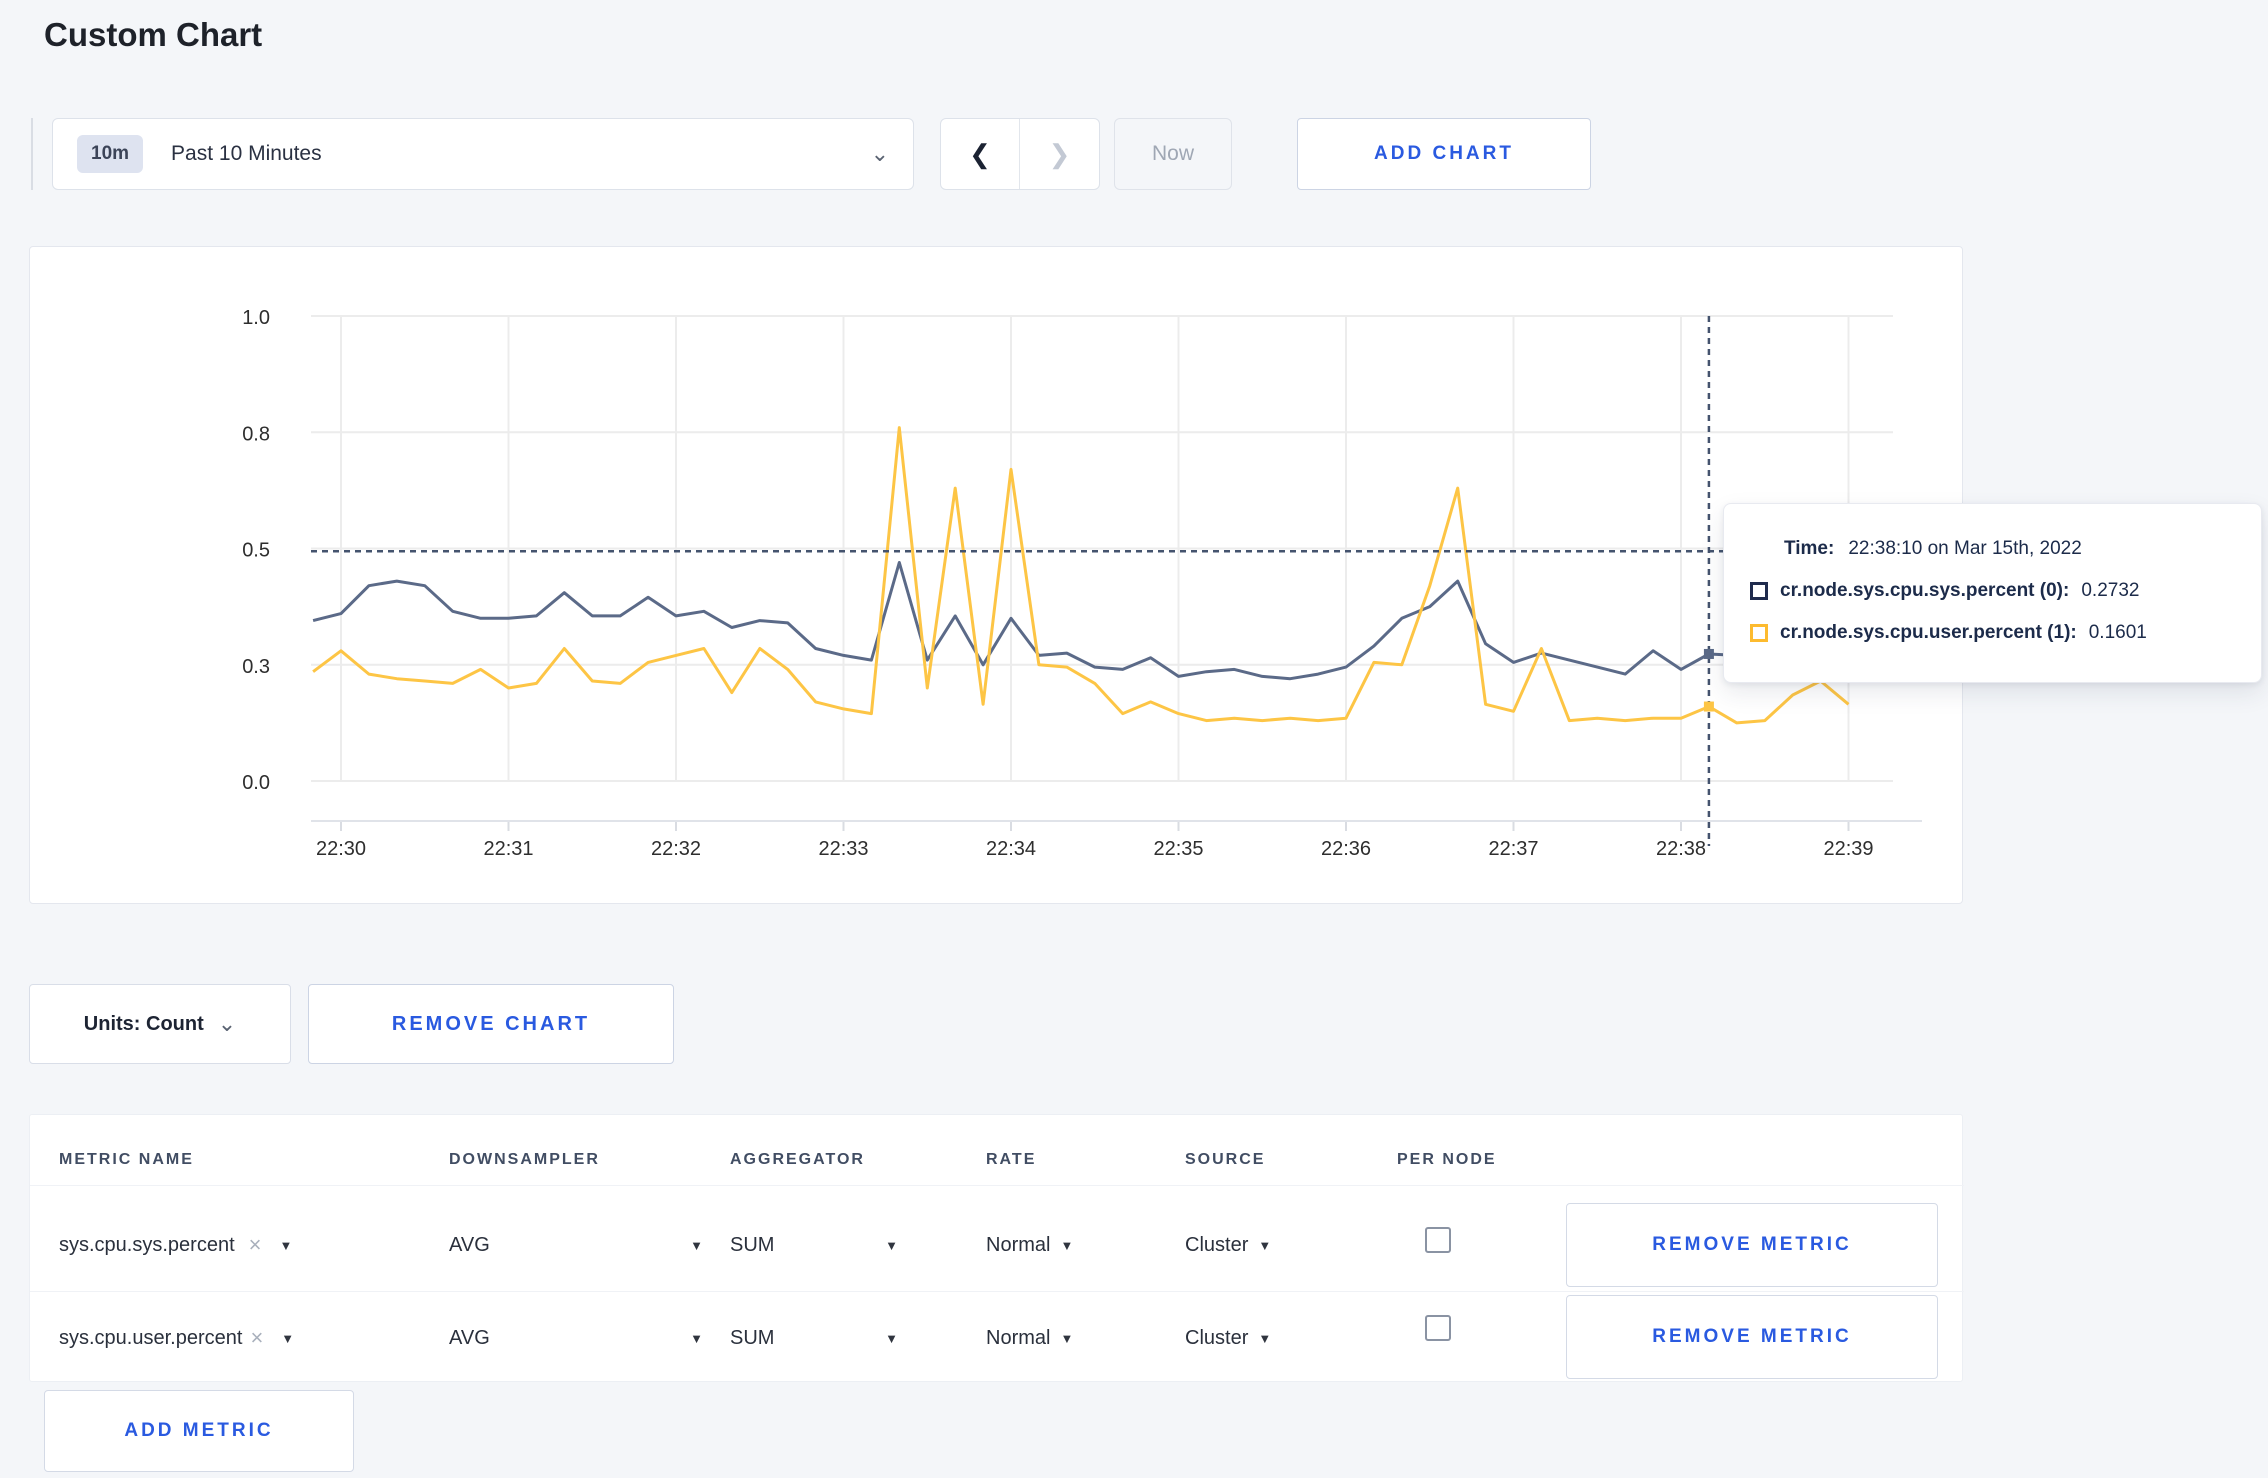 This screenshot has height=1478, width=2268. Describe the element at coordinates (676, 849) in the screenshot. I see `x-axis-tick-label: 22:32` at that location.